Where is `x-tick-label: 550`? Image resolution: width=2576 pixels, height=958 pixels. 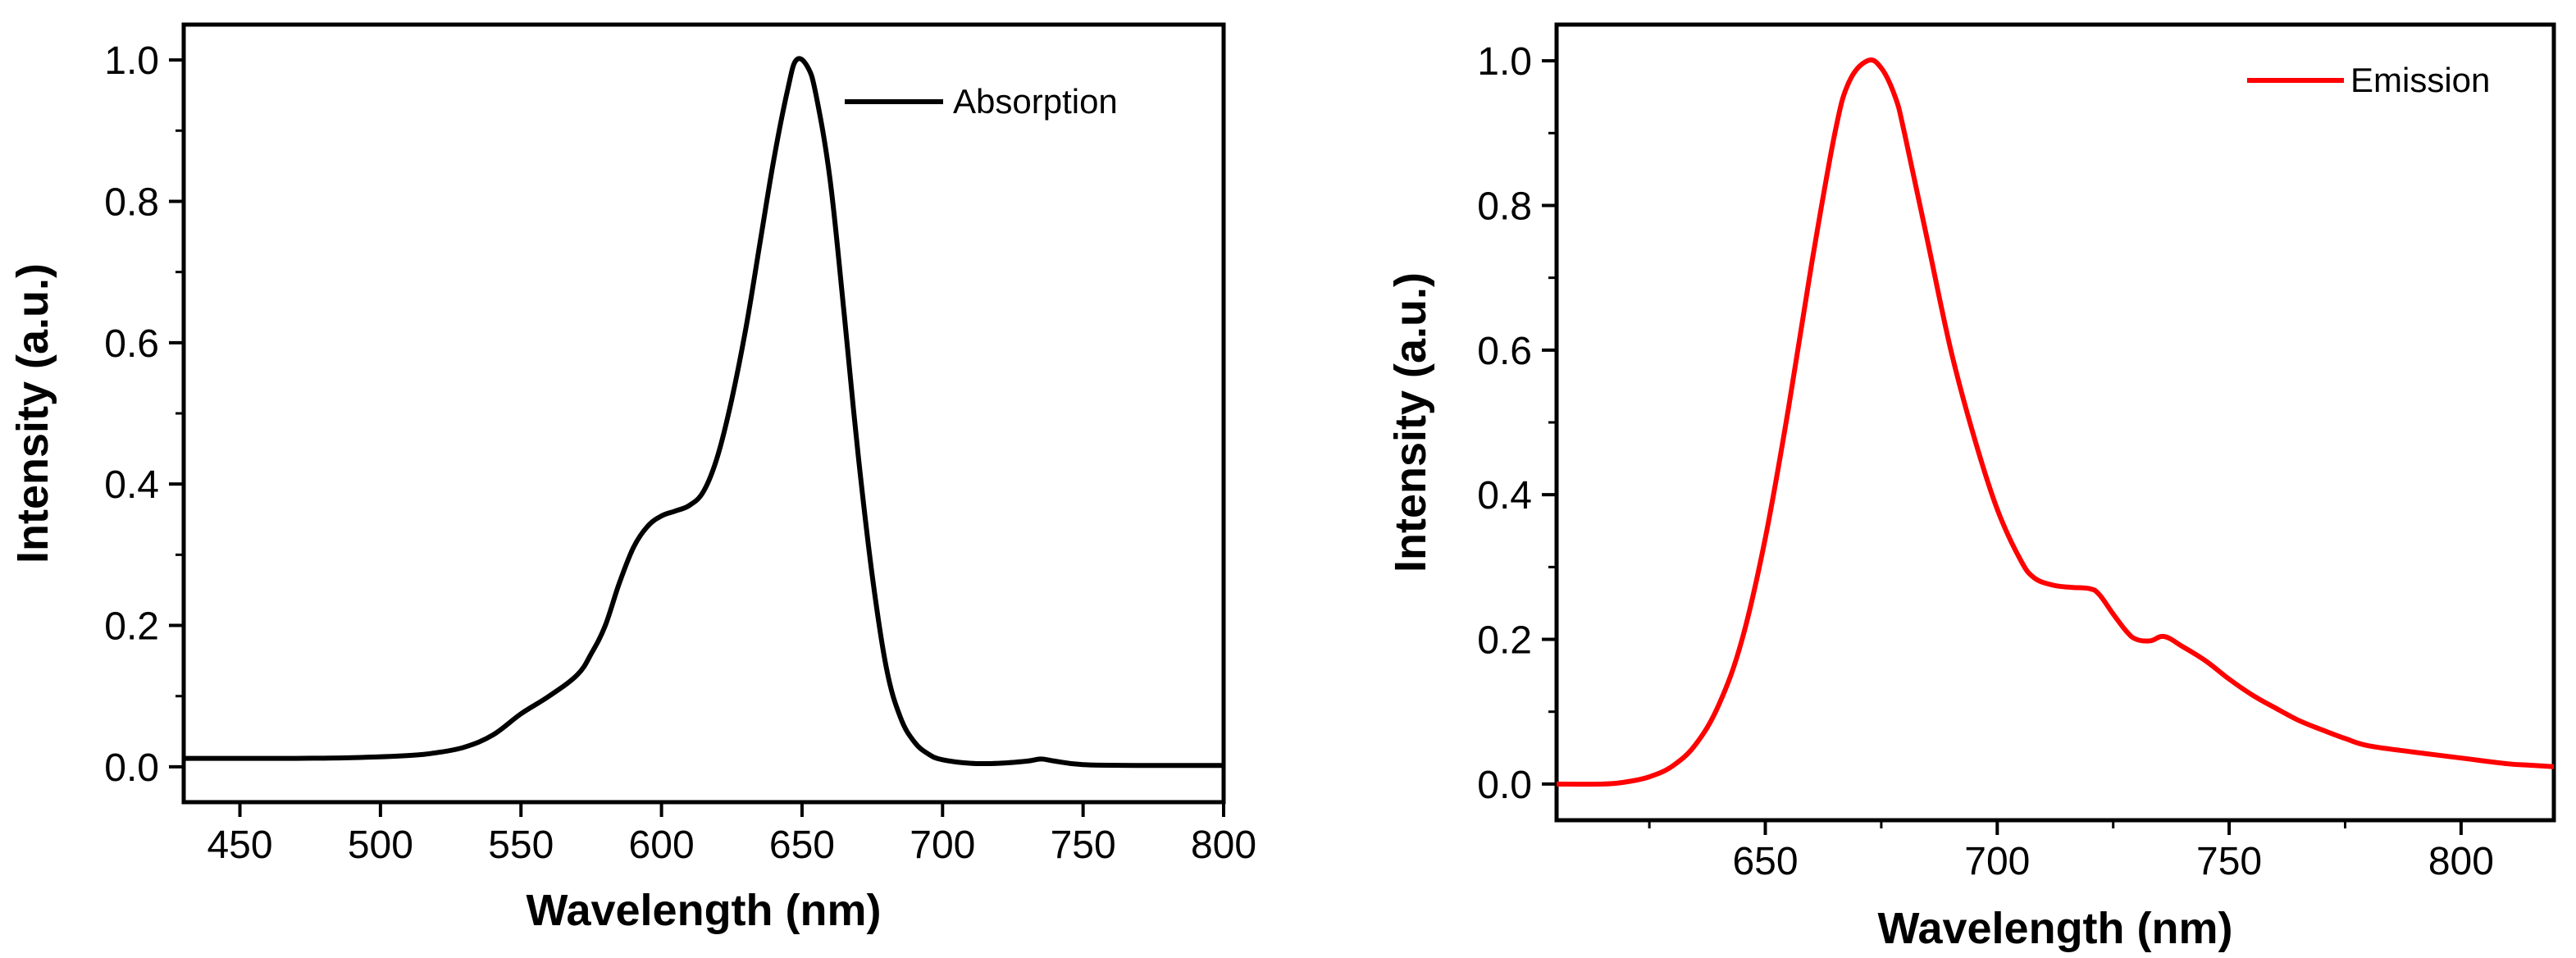
x-tick-label: 550 is located at coordinates (521, 845).